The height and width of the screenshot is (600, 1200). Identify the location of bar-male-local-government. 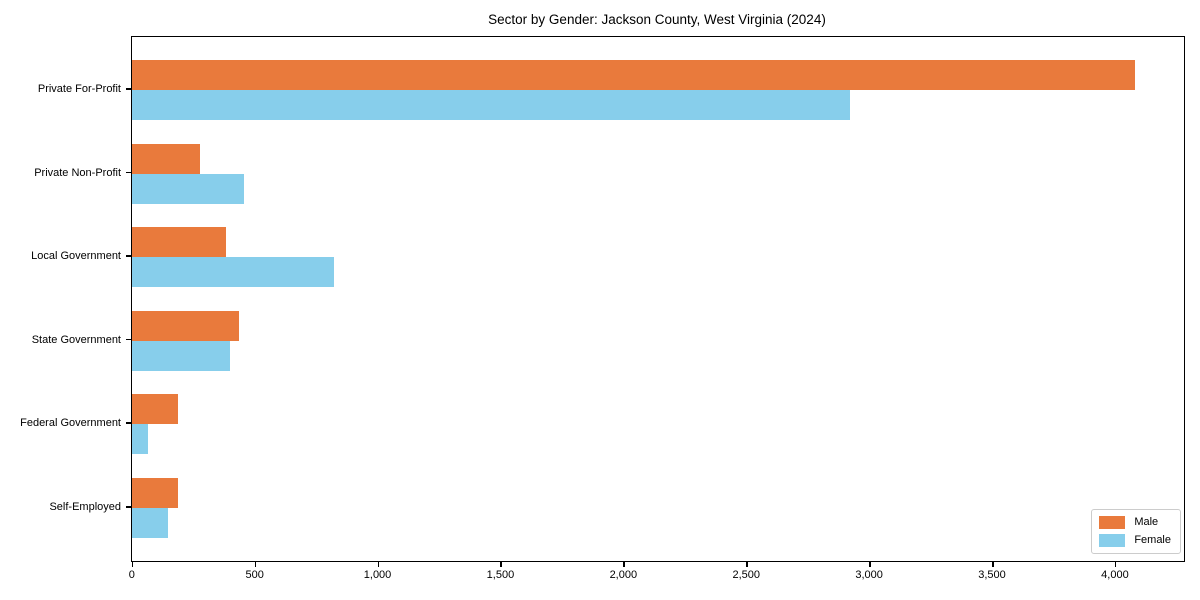
(179, 242).